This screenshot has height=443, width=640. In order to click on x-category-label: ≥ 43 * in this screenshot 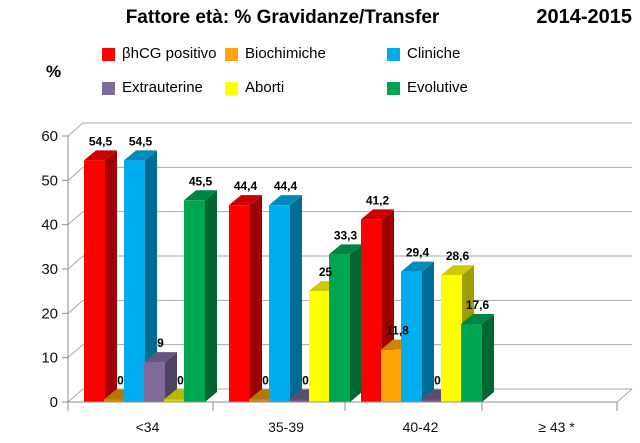, I will do `click(556, 427)`.